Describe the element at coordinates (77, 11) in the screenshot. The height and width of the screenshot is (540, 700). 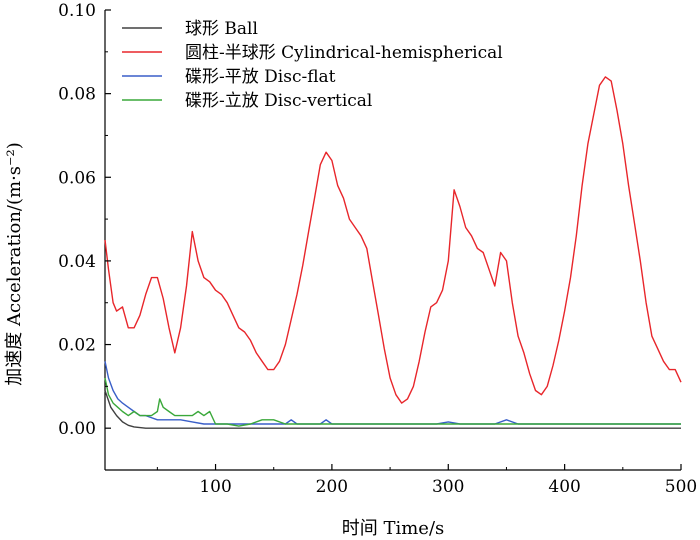
I see `y-tick-label: 0.10` at that location.